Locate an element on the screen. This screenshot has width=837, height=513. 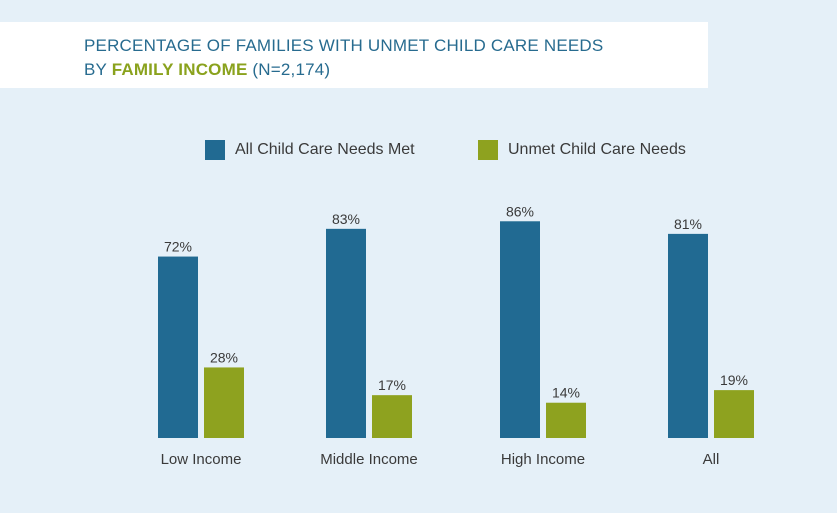
bar-middle-income-met is located at coordinates (346, 333).